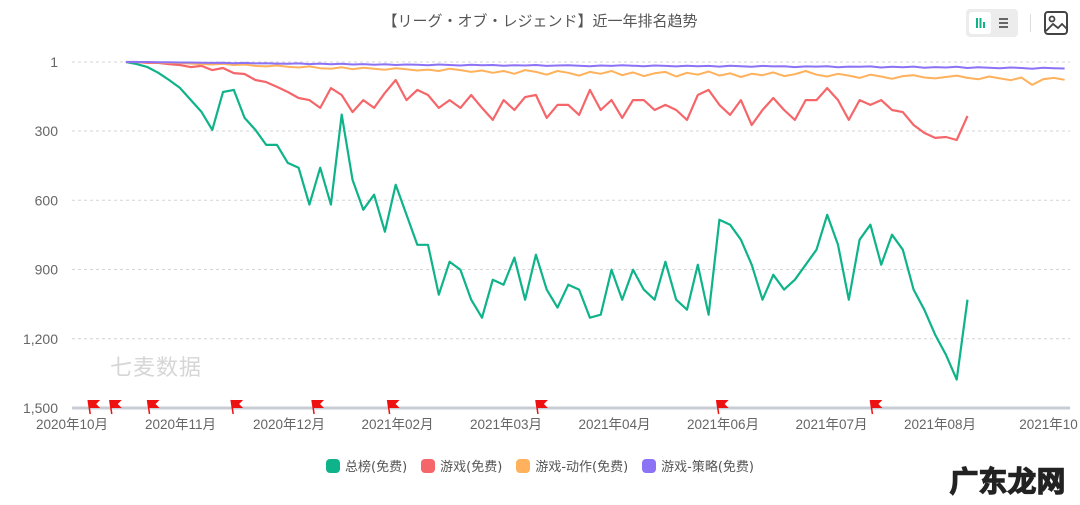  What do you see at coordinates (156, 368) in the screenshot?
I see `watermark: 七麦数据` at bounding box center [156, 368].